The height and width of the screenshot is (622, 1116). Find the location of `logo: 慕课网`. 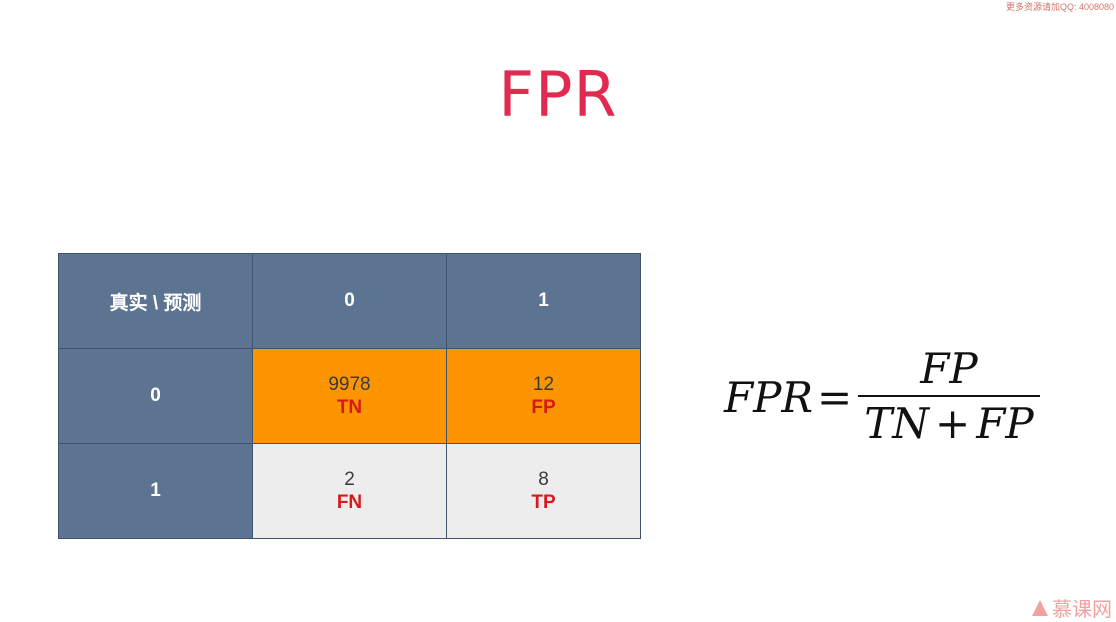

logo: 慕课网 is located at coordinates (1072, 607).